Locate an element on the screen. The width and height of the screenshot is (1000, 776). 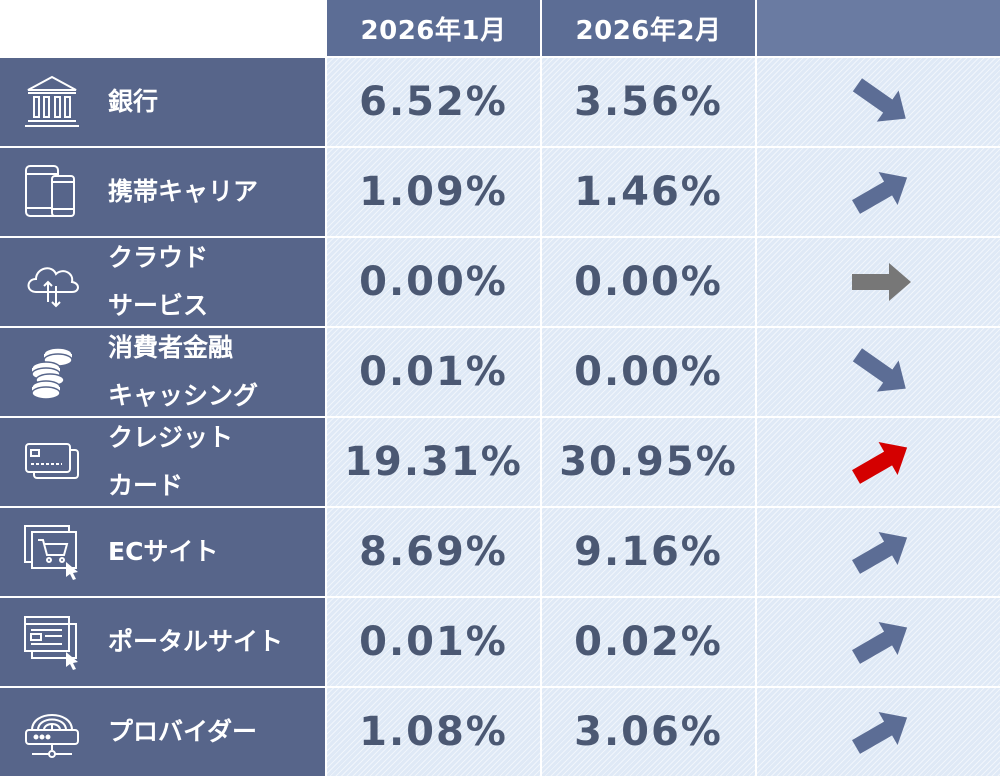
value-feb: 3.06% is located at coordinates (648, 731).